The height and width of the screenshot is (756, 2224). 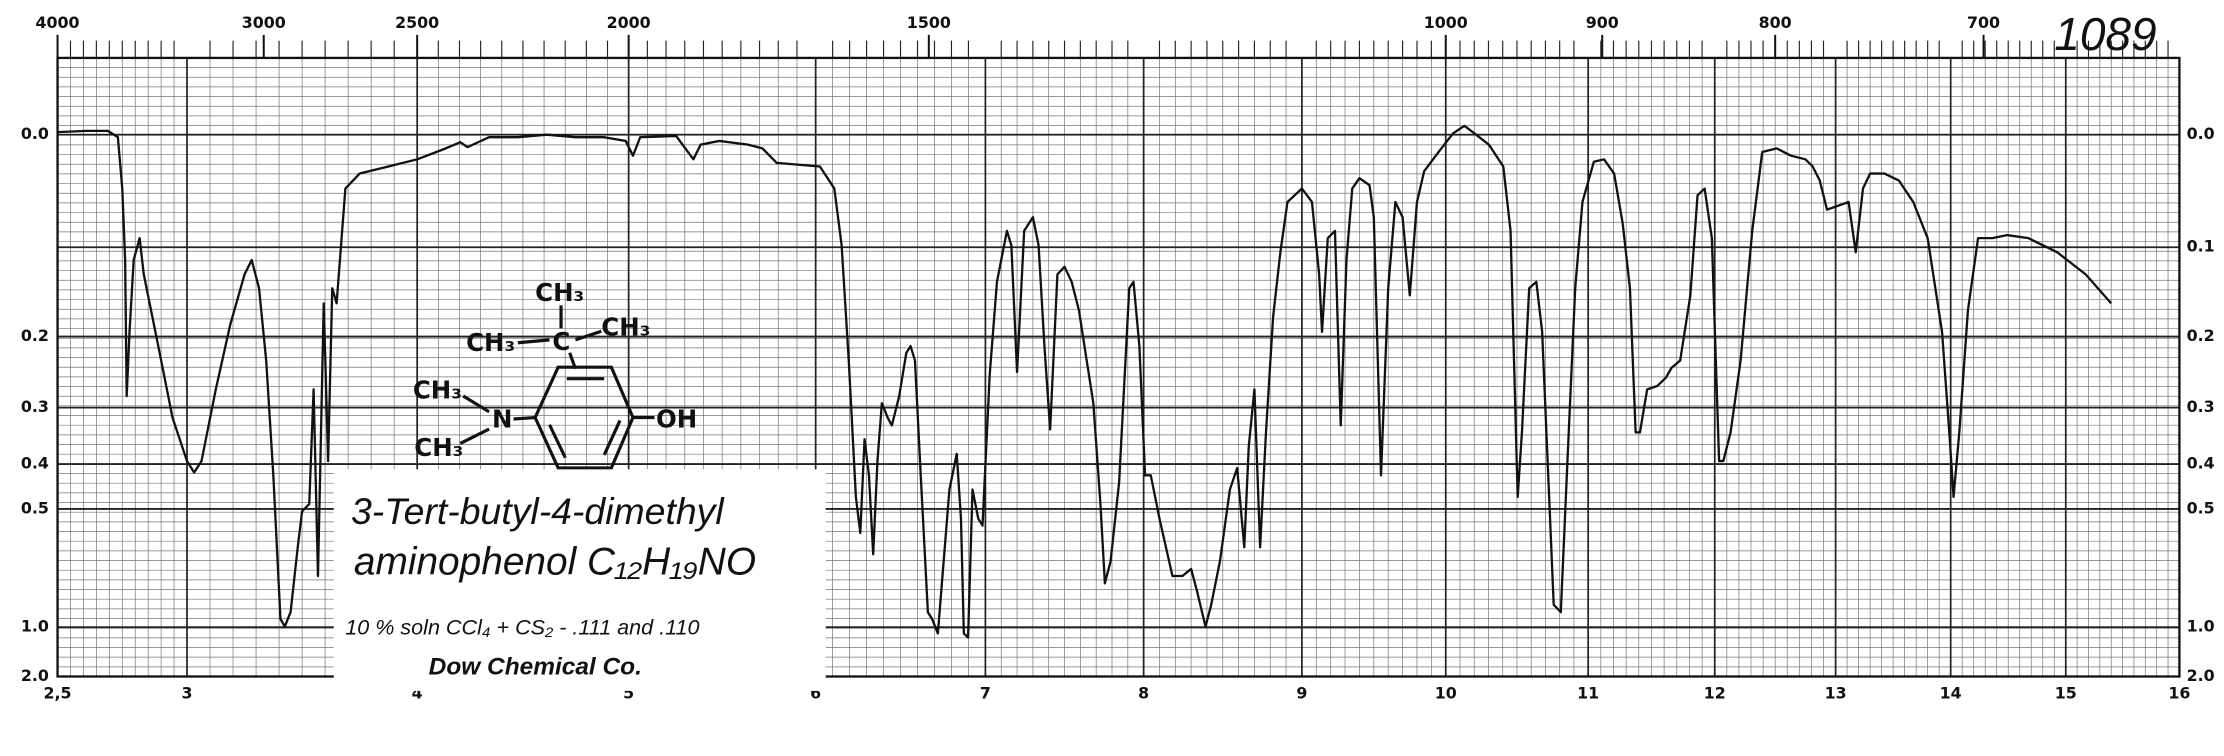 What do you see at coordinates (676, 418) in the screenshot?
I see `structure-label: OH` at bounding box center [676, 418].